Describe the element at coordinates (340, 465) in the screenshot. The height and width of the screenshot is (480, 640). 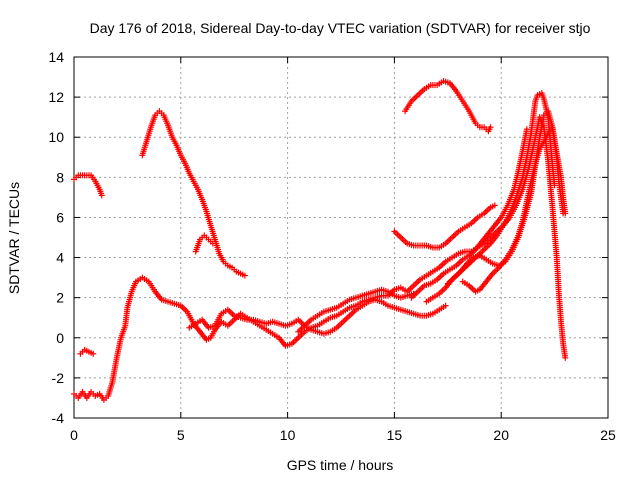
I see `x-axis-label: GPS time / hours` at that location.